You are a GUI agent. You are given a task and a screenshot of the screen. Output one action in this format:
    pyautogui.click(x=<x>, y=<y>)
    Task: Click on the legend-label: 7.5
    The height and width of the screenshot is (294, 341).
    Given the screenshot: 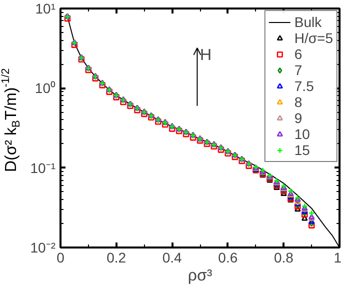 What is the action you would take?
    pyautogui.click(x=304, y=86)
    